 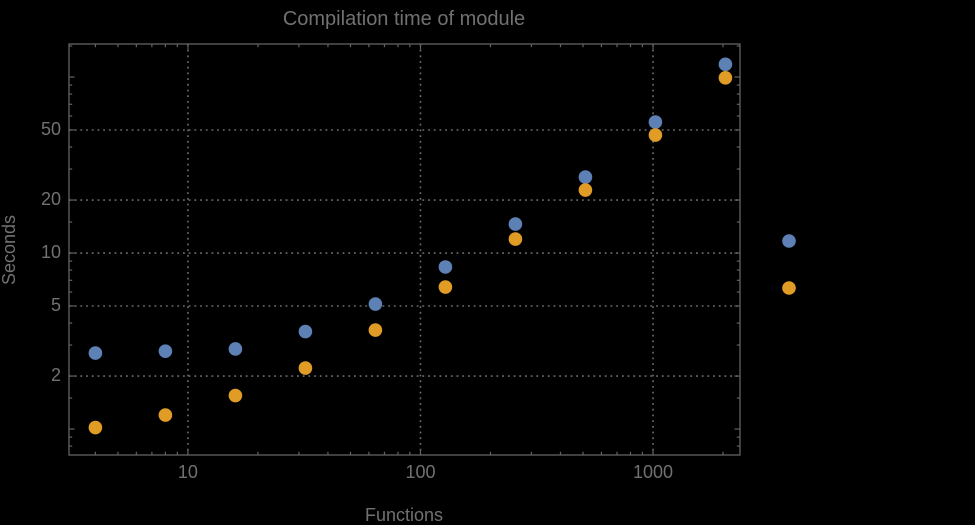 What do you see at coordinates (789, 241) in the screenshot?
I see `legend-marker-series-1-blue` at bounding box center [789, 241].